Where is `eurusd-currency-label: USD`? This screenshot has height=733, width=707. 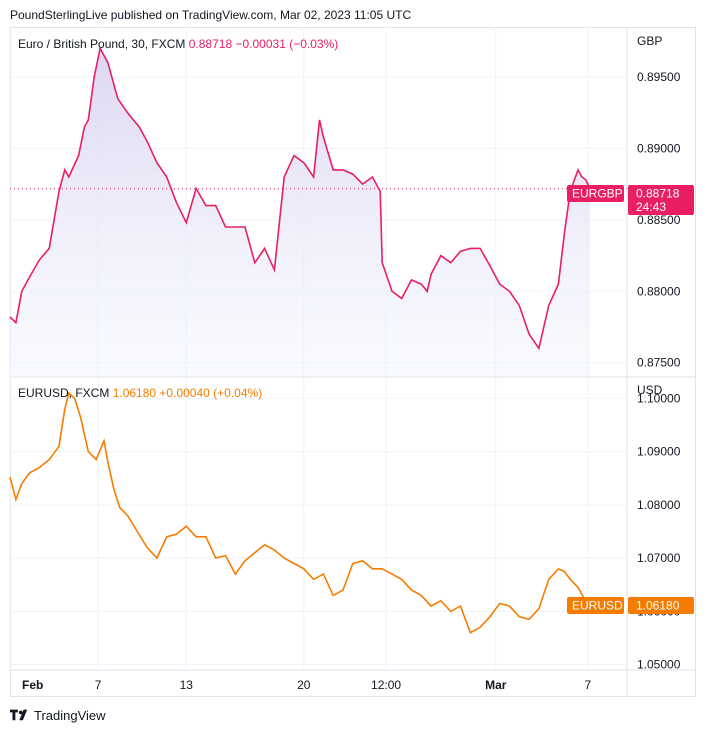
eurusd-currency-label: USD is located at coordinates (650, 390).